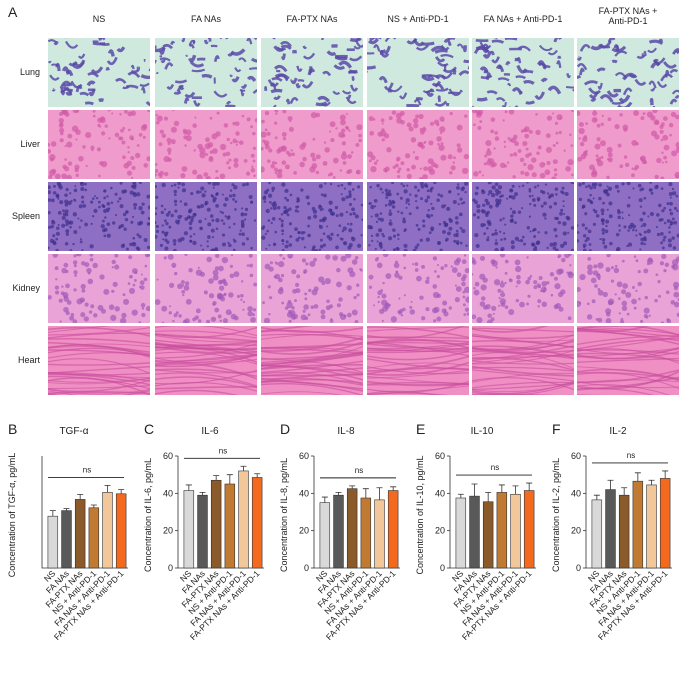 The image size is (680, 683). I want to click on y-axis-label: Concentration of IL-6, pg/mL, so click(148, 515).